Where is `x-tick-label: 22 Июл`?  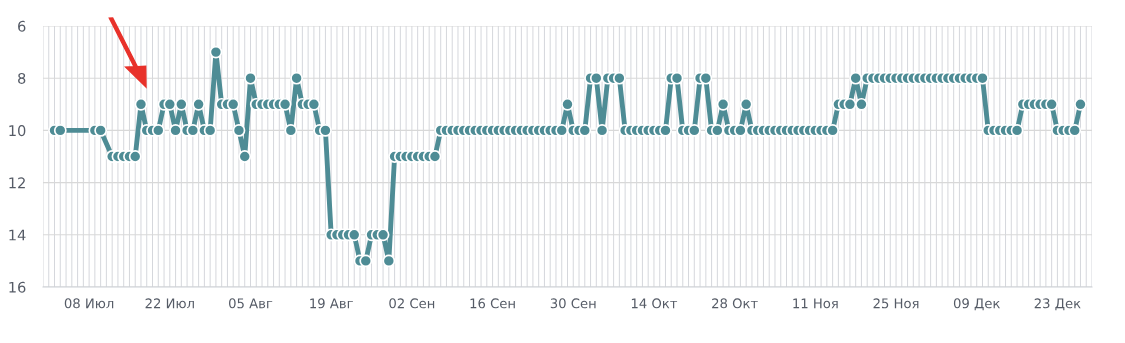 x-tick-label: 22 Июл is located at coordinates (169, 303).